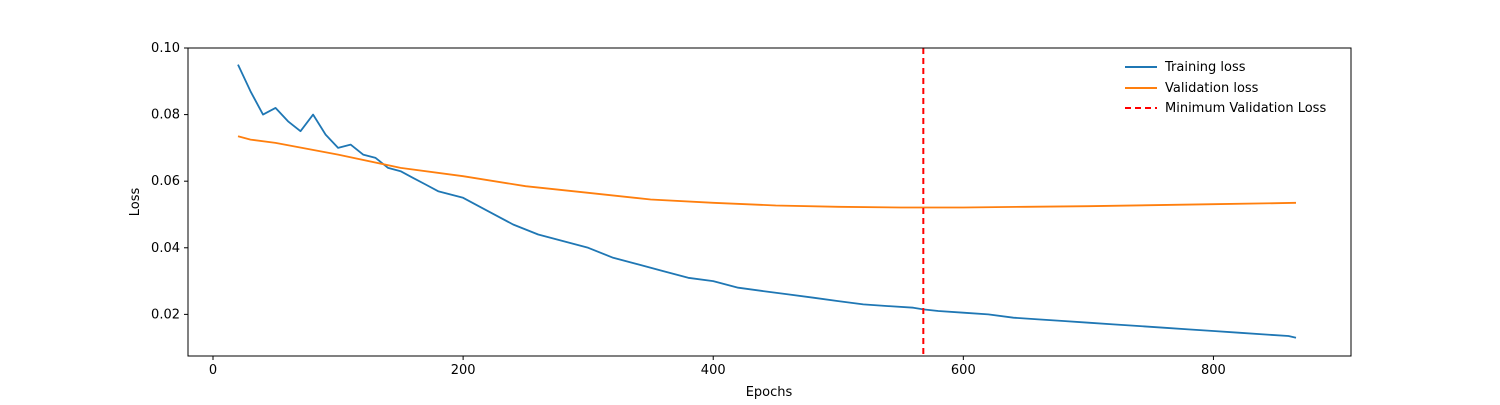 The image size is (1500, 405). What do you see at coordinates (165, 314) in the screenshot?
I see `y-tick-label: 0.02` at bounding box center [165, 314].